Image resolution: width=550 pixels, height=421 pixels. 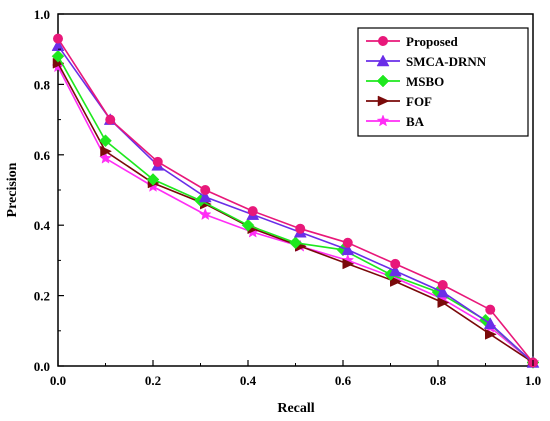 I want to click on x-axis-title: Recall, so click(x=295, y=408).